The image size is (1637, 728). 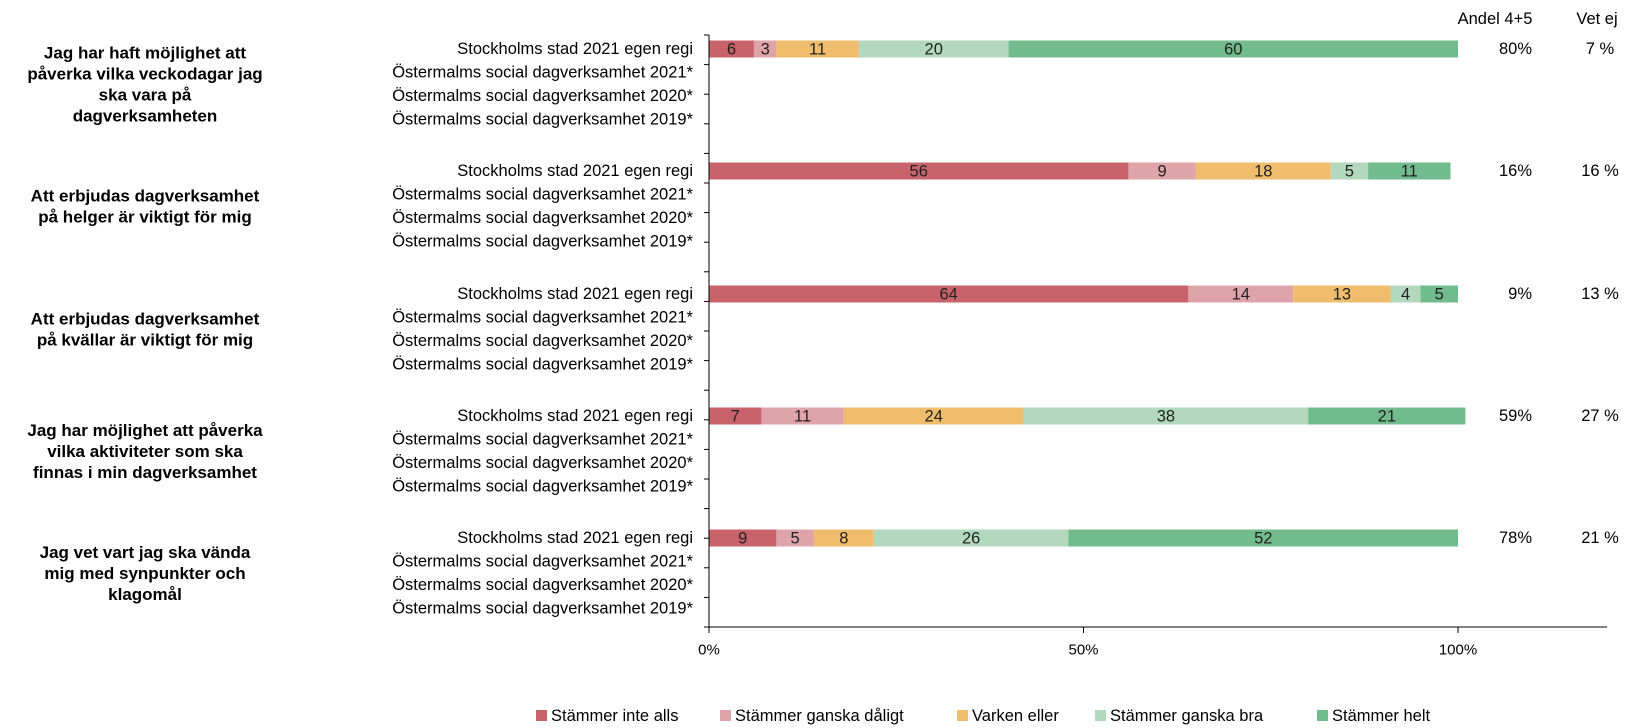 I want to click on bar-value-label: 4, so click(x=1405, y=295).